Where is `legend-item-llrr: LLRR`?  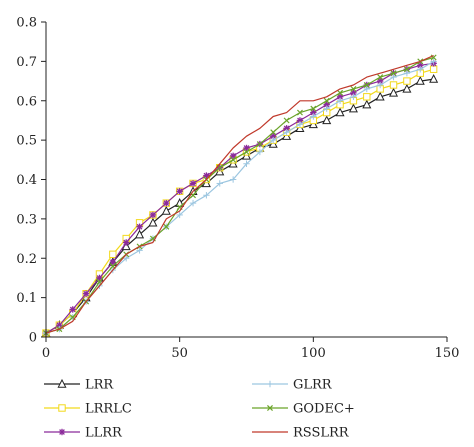 legend-item-llrr: LLRR is located at coordinates (83, 433).